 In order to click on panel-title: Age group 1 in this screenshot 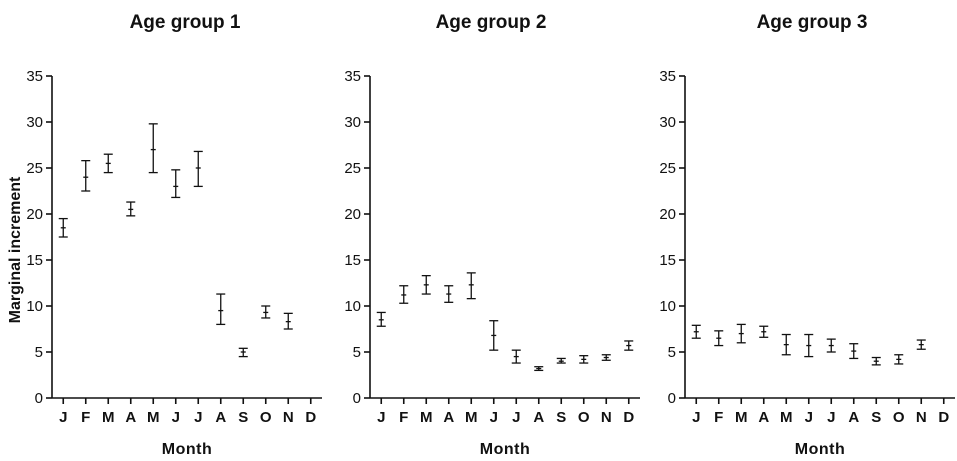, I will do `click(185, 22)`.